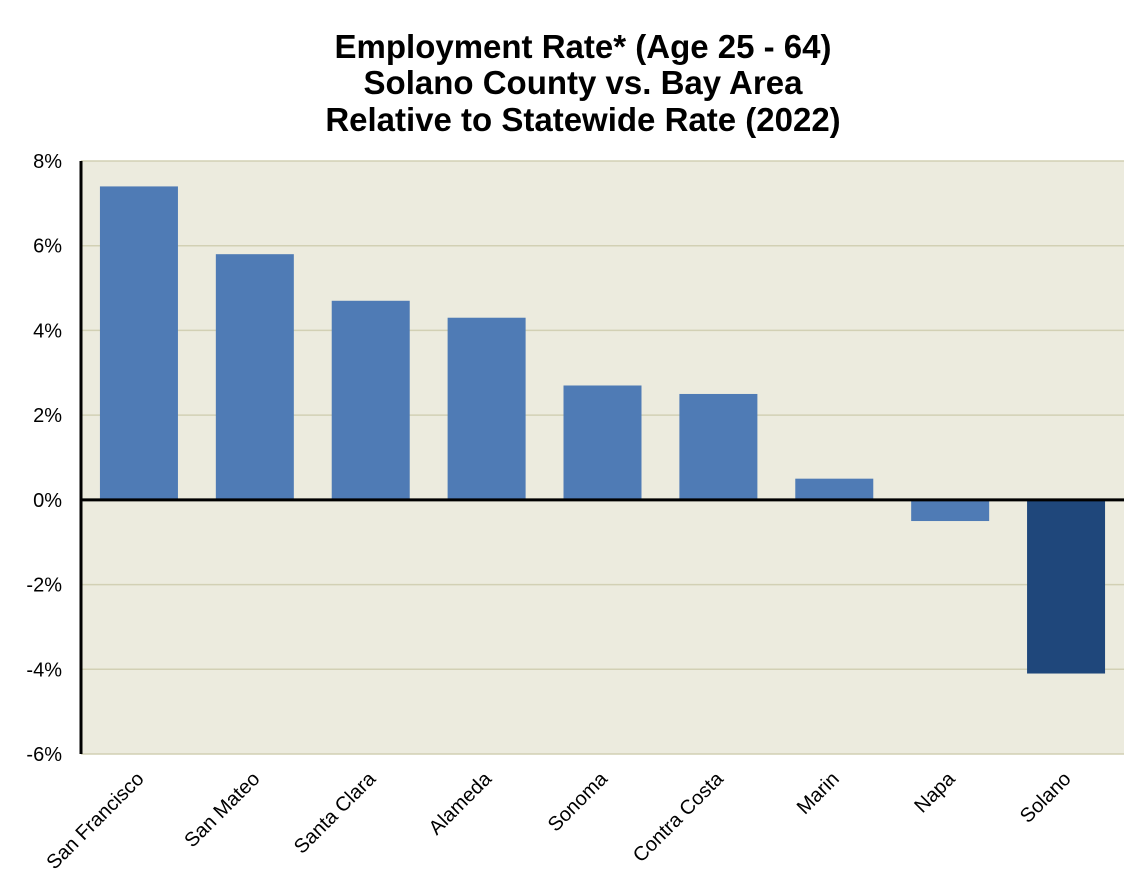 This screenshot has width=1143, height=892. I want to click on y-tick-label: -6%, so click(44, 755).